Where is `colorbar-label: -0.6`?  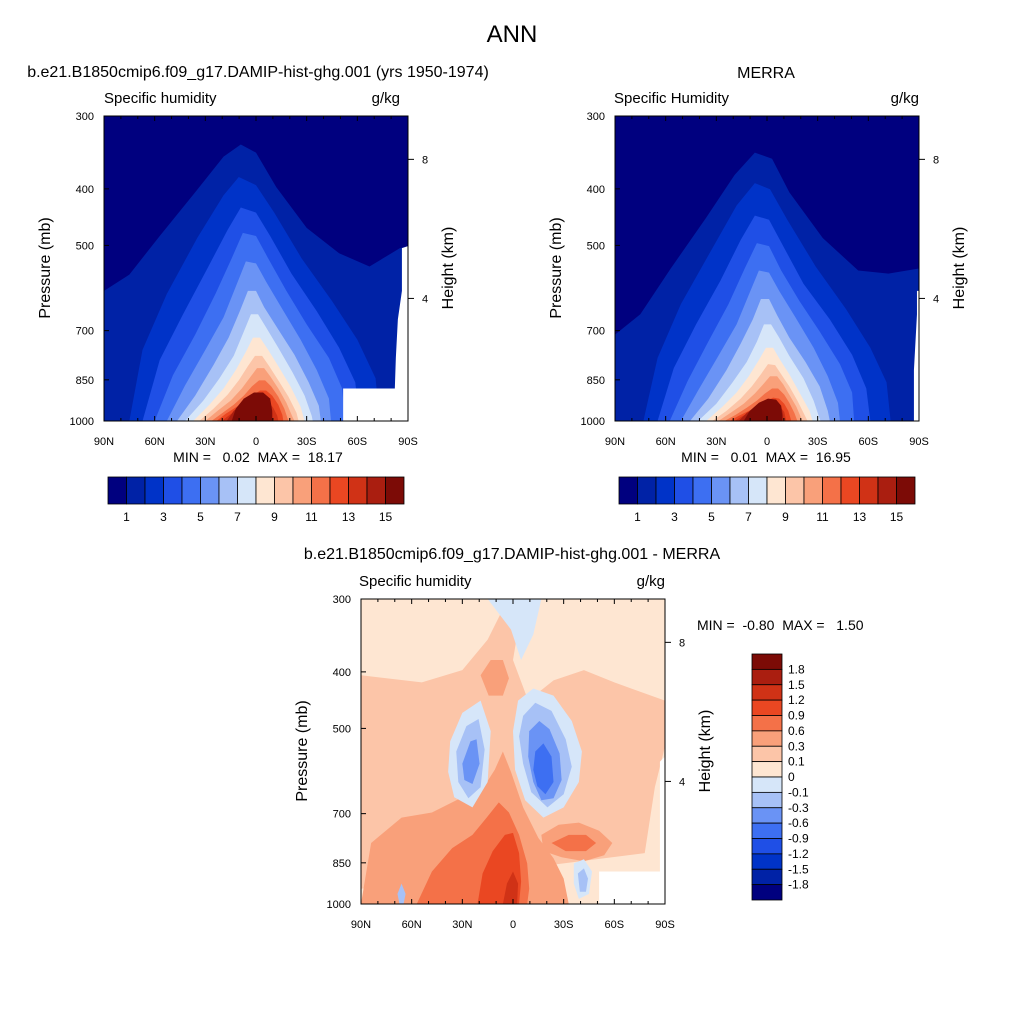
colorbar-label: -0.6 is located at coordinates (798, 823).